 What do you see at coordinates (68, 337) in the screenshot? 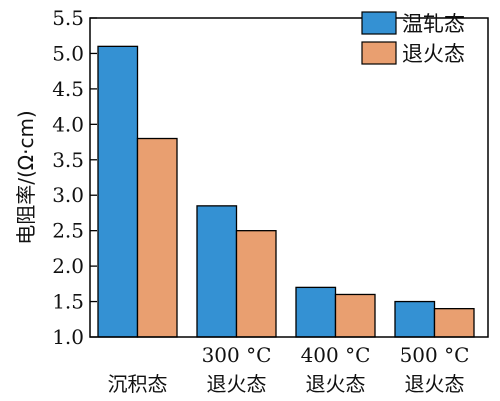
I see `y-tick-label: 1.0` at bounding box center [68, 337].